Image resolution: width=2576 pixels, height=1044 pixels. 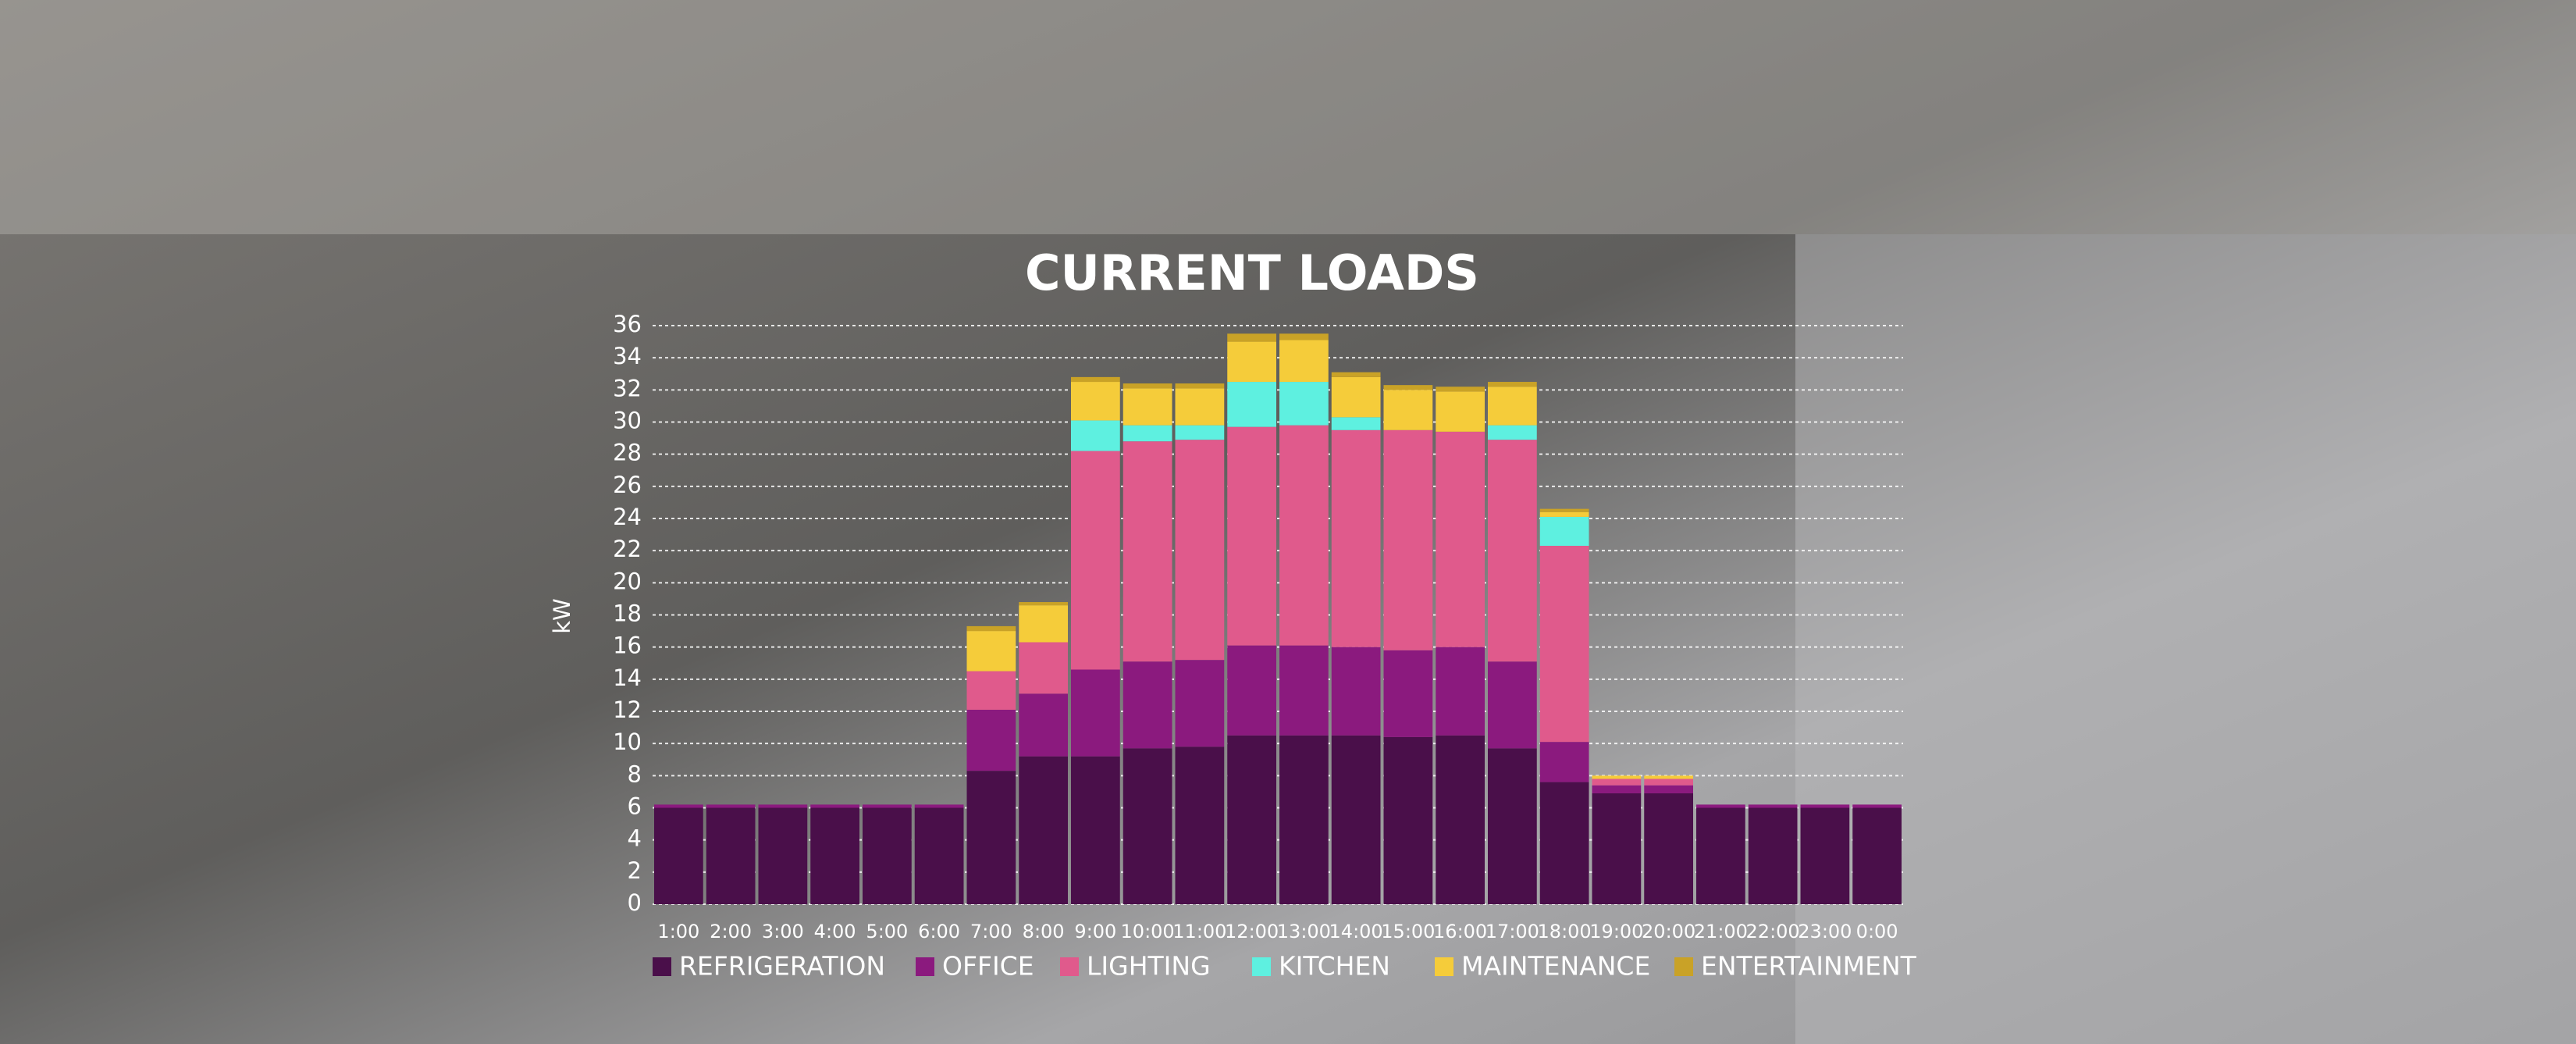 What do you see at coordinates (1460, 932) in the screenshot?
I see `x-tick-label: 16:00` at bounding box center [1460, 932].